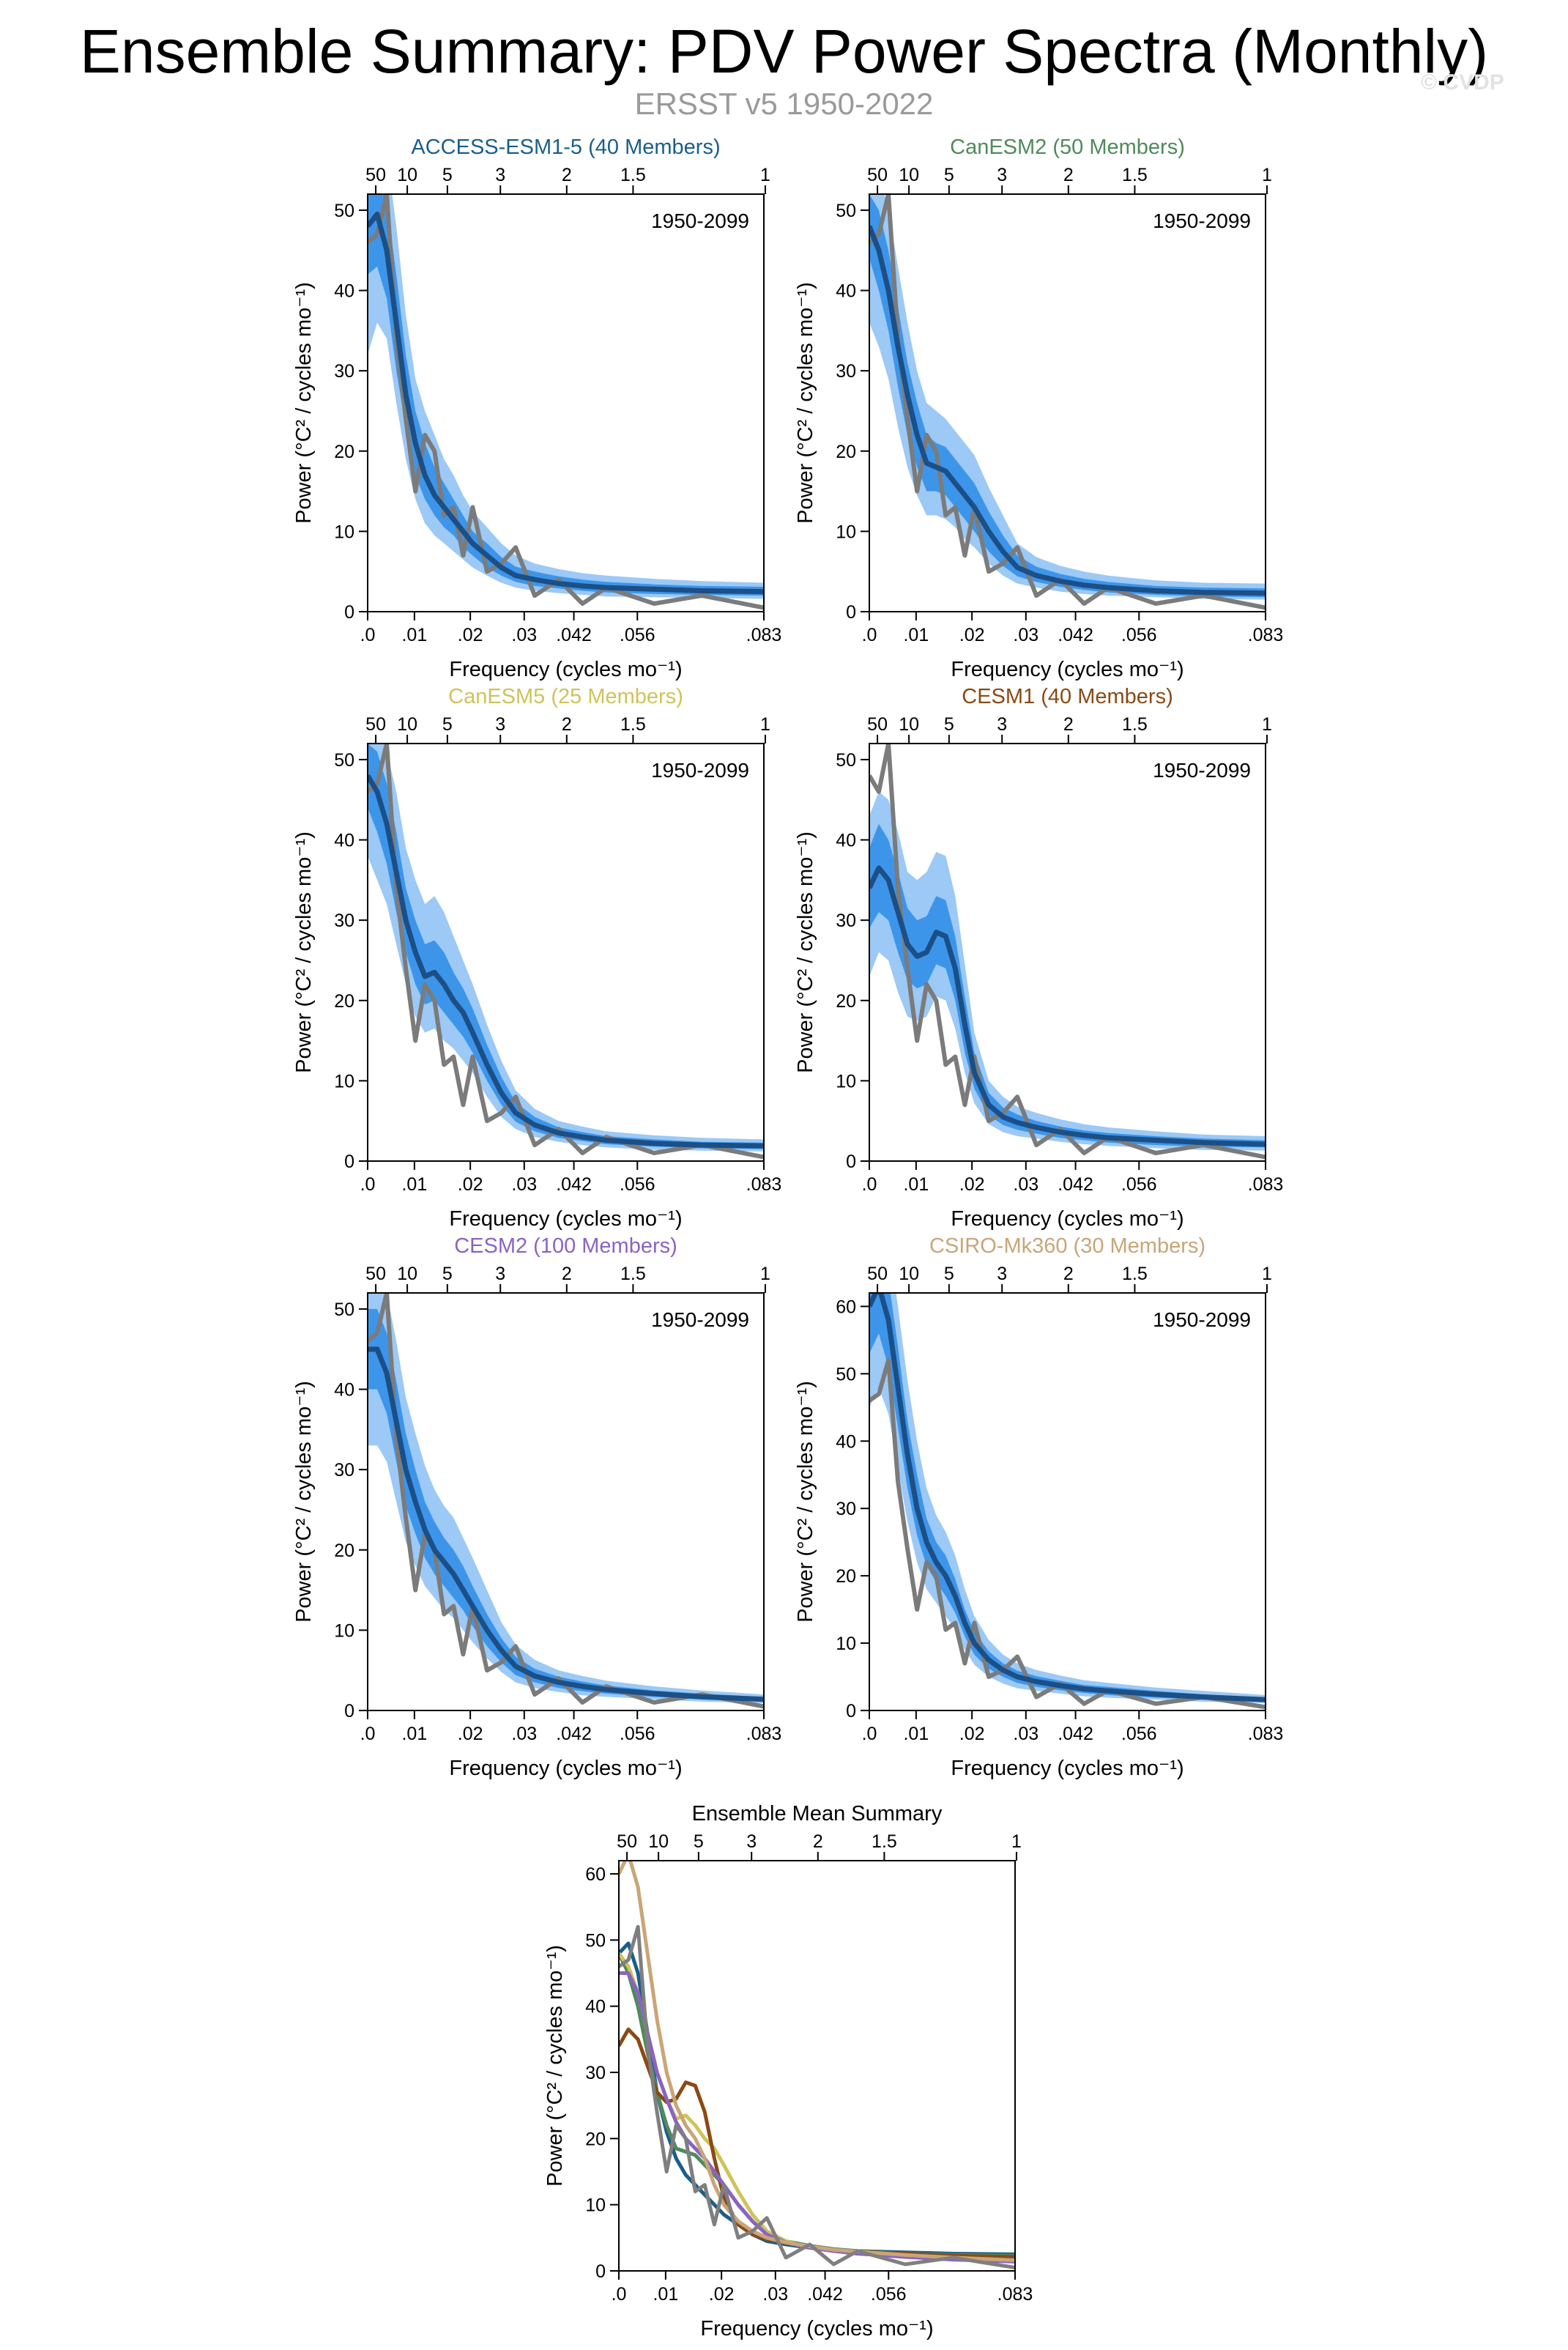 Image resolution: width=1568 pixels, height=2350 pixels. What do you see at coordinates (1462, 82) in the screenshot?
I see `copyright-watermark: © CVDP` at bounding box center [1462, 82].